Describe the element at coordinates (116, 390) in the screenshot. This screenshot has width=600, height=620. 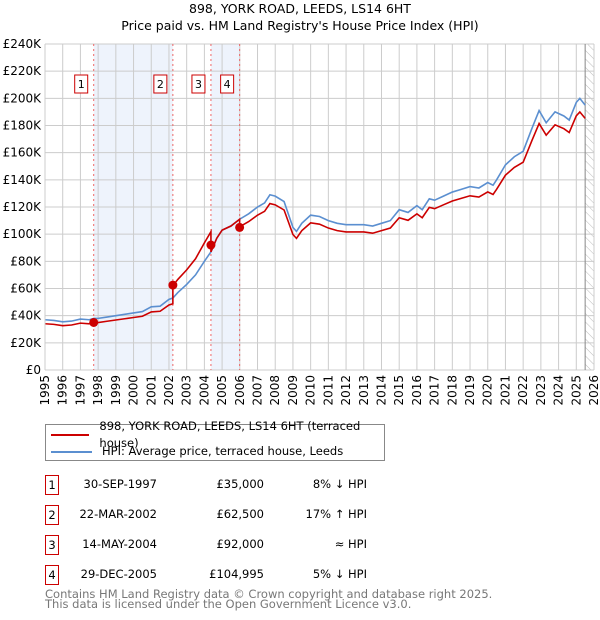
I see `x-tick-label: 1999` at that location.